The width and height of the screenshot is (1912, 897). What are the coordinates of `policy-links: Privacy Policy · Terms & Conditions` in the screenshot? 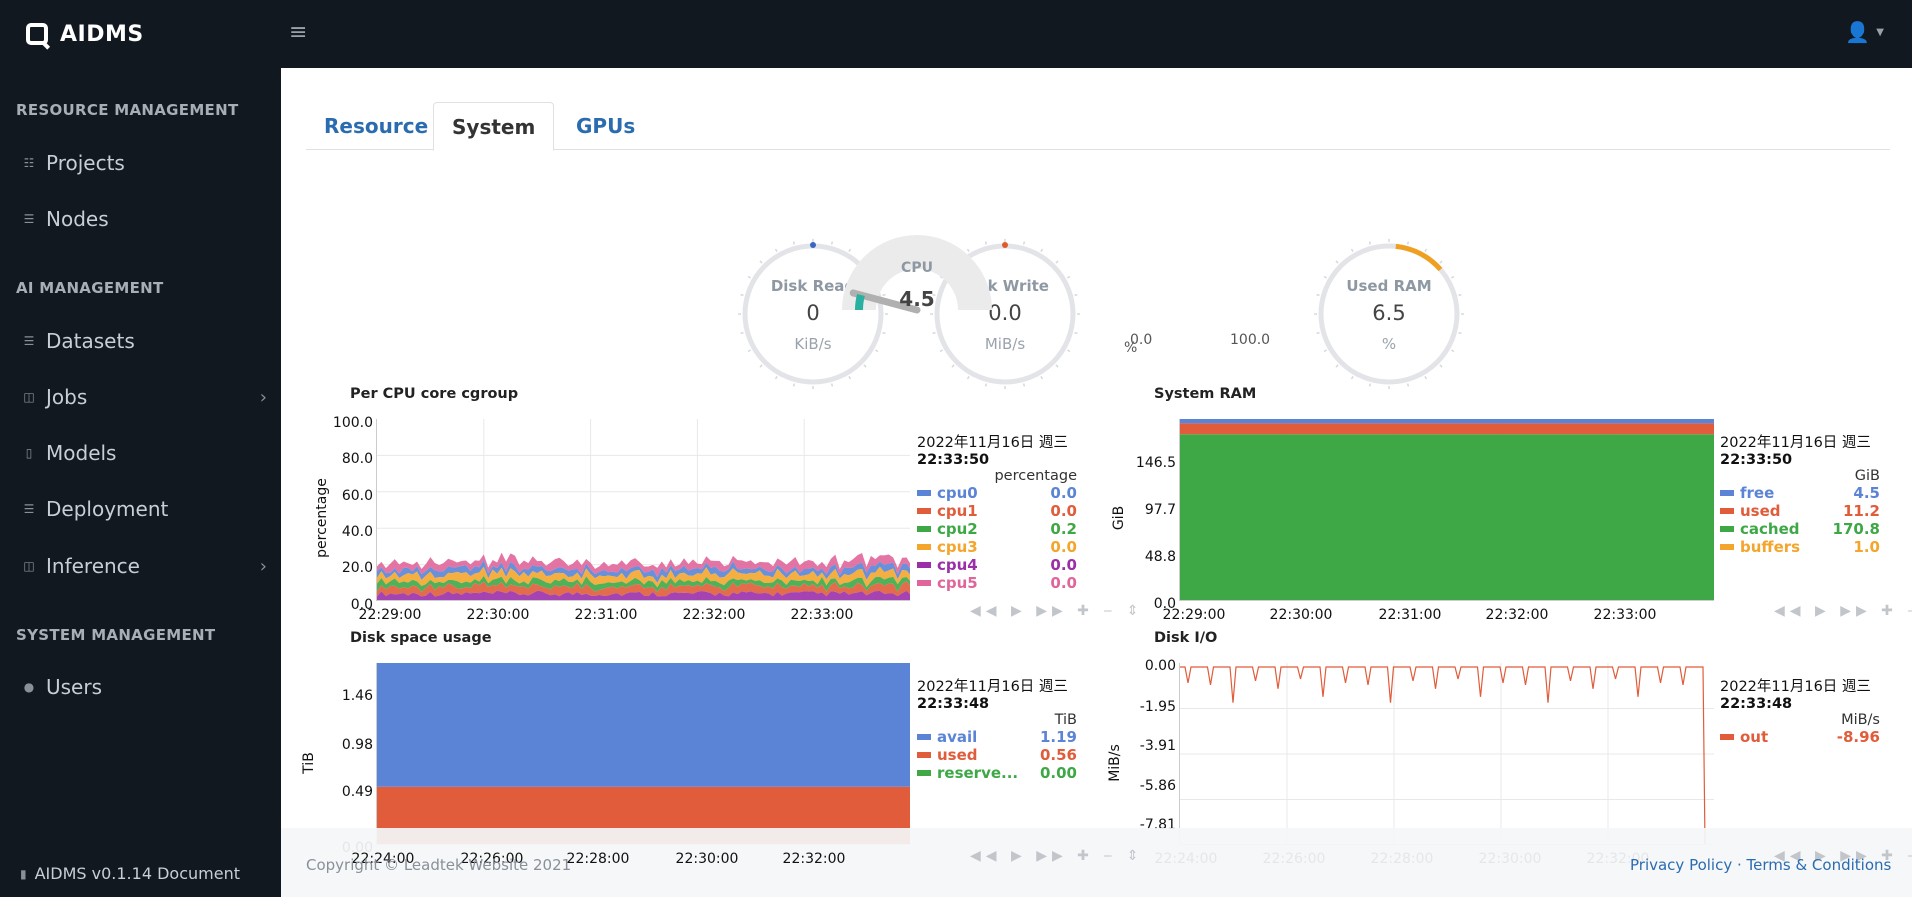 It's located at (1761, 865).